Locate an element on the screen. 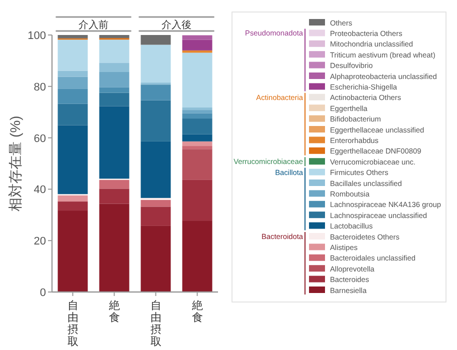 This screenshot has height=350, width=457. y-tick-label: 40 is located at coordinates (40, 190).